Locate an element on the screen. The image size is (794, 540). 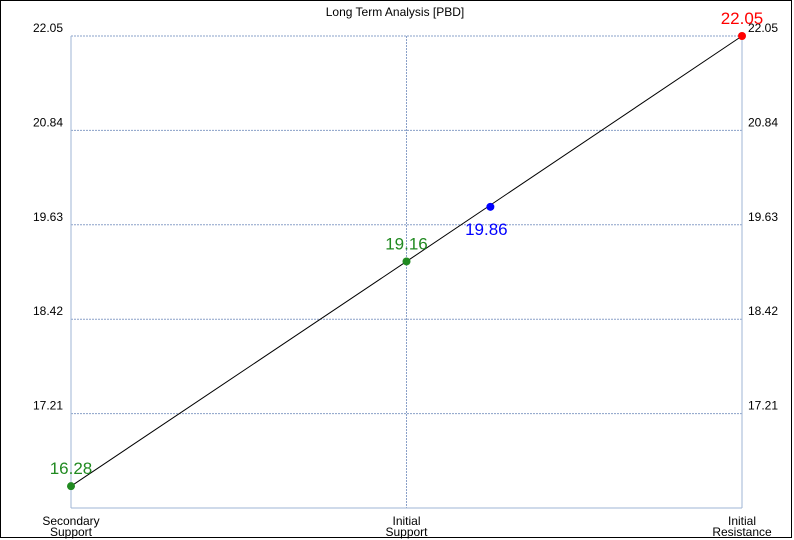
current-price-point is located at coordinates (490, 206).